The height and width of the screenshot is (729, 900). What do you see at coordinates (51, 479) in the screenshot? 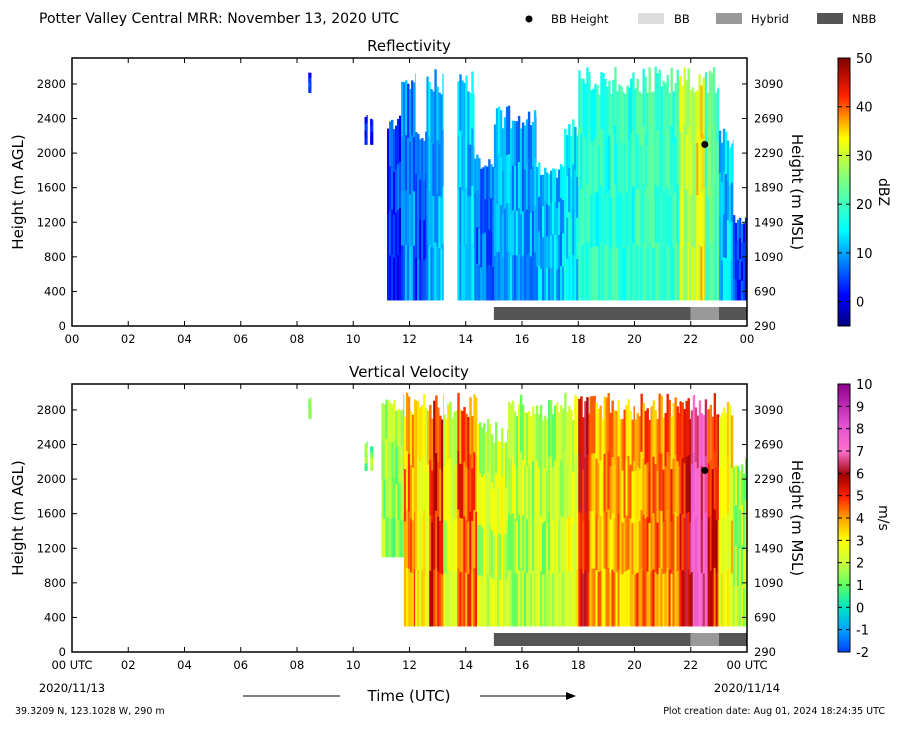
I see `y-tick-label: 2000` at bounding box center [51, 479].